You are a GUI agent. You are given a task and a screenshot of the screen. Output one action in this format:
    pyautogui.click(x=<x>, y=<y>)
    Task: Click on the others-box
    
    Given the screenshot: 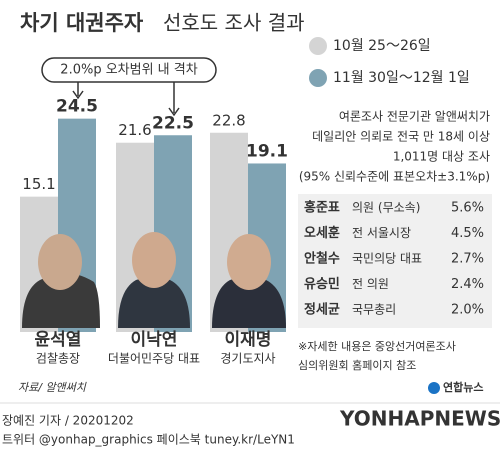 What is the action you would take?
    pyautogui.click(x=395, y=261)
    